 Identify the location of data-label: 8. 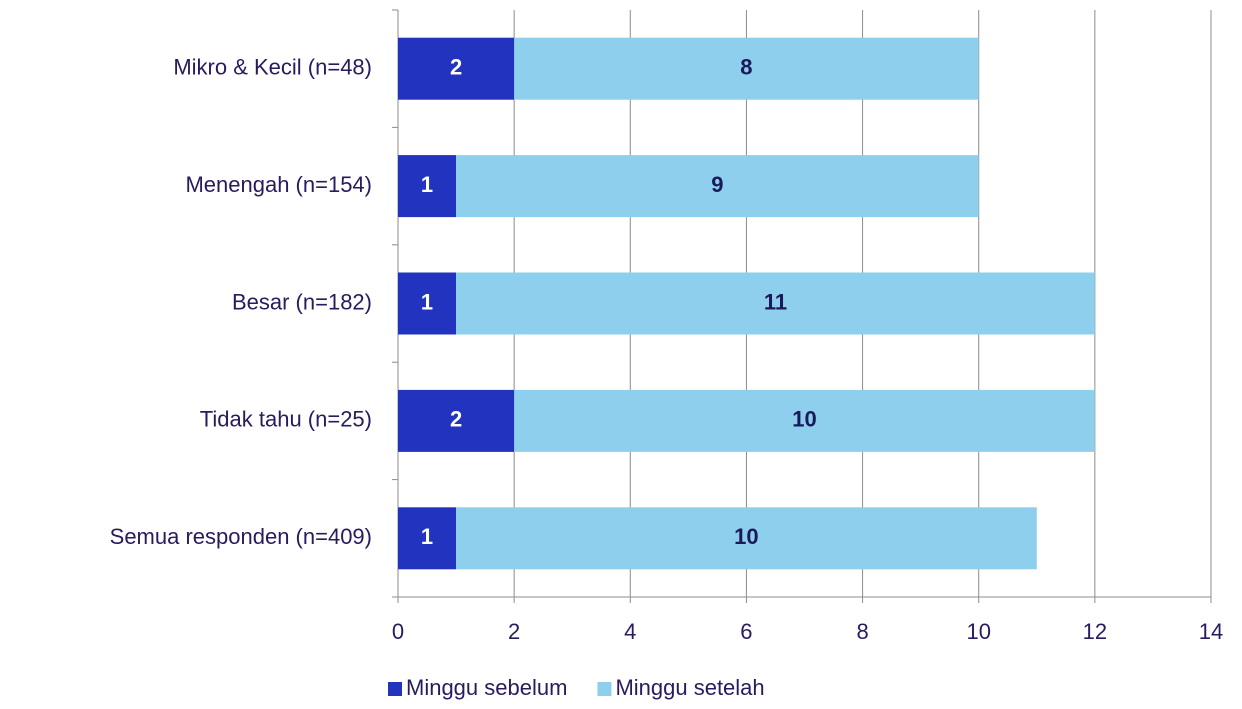
(746, 67).